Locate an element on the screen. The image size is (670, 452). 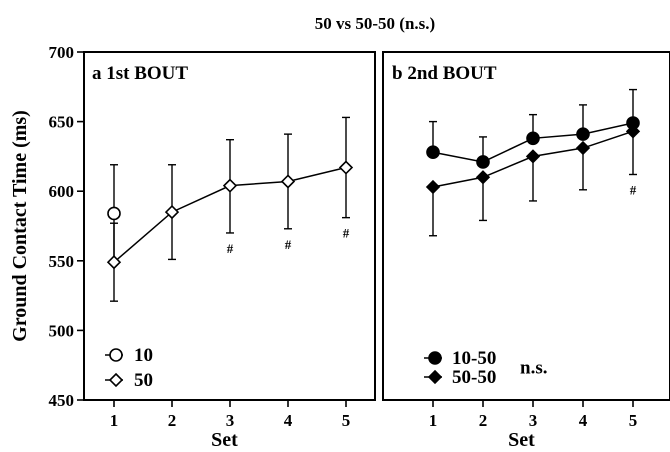
panel-a-x-axis-label: Set is located at coordinates (224, 440).